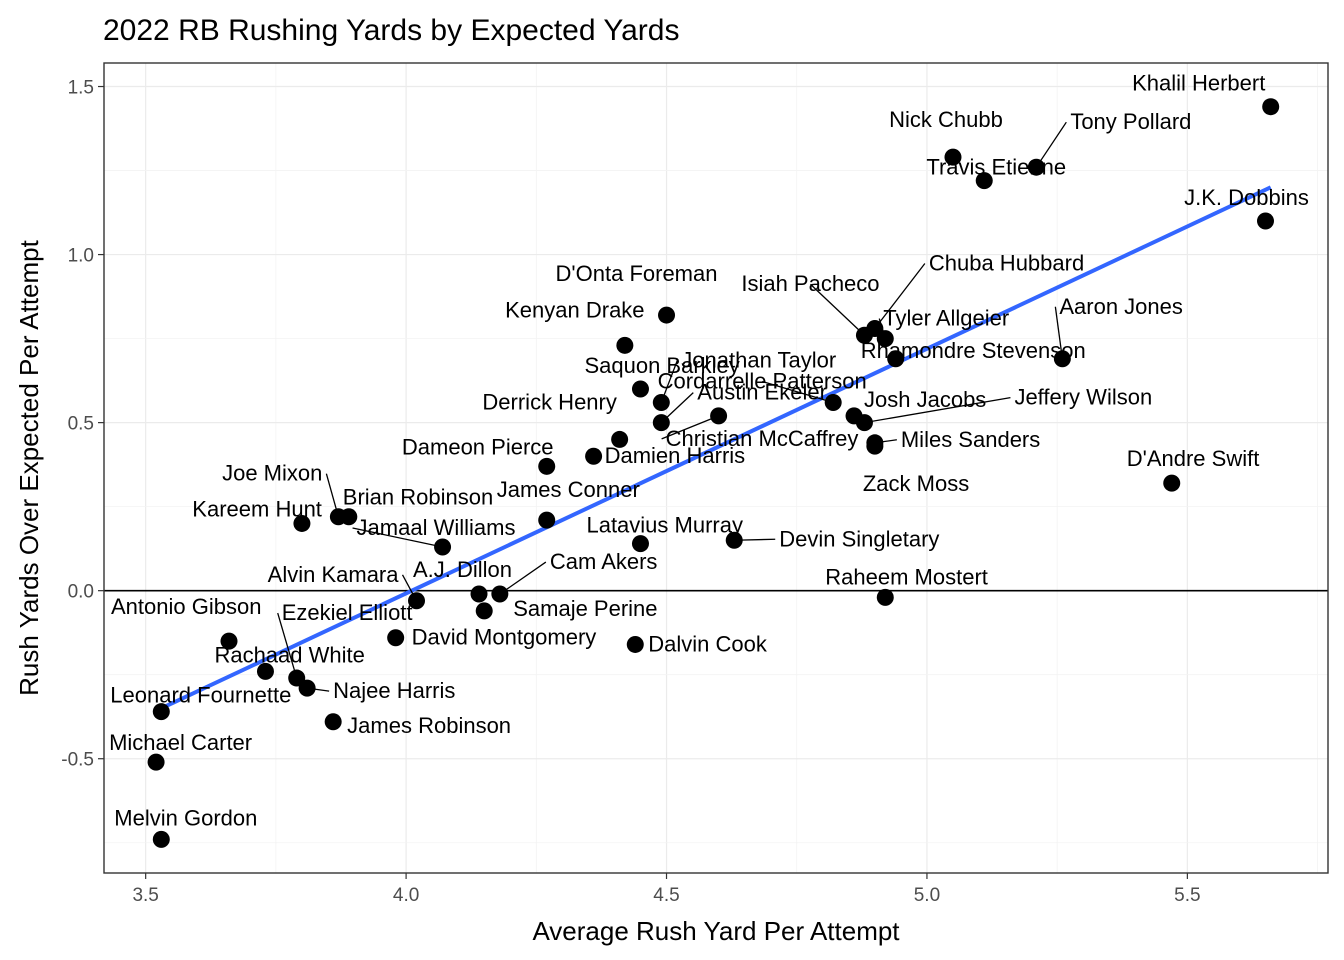 The width and height of the screenshot is (1344, 960). Describe the element at coordinates (970, 439) in the screenshot. I see `point-label: Miles Sanders` at that location.